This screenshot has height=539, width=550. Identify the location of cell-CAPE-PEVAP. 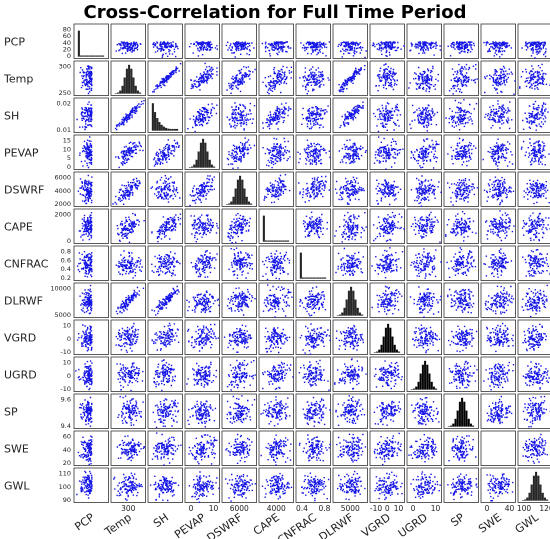
(202, 226).